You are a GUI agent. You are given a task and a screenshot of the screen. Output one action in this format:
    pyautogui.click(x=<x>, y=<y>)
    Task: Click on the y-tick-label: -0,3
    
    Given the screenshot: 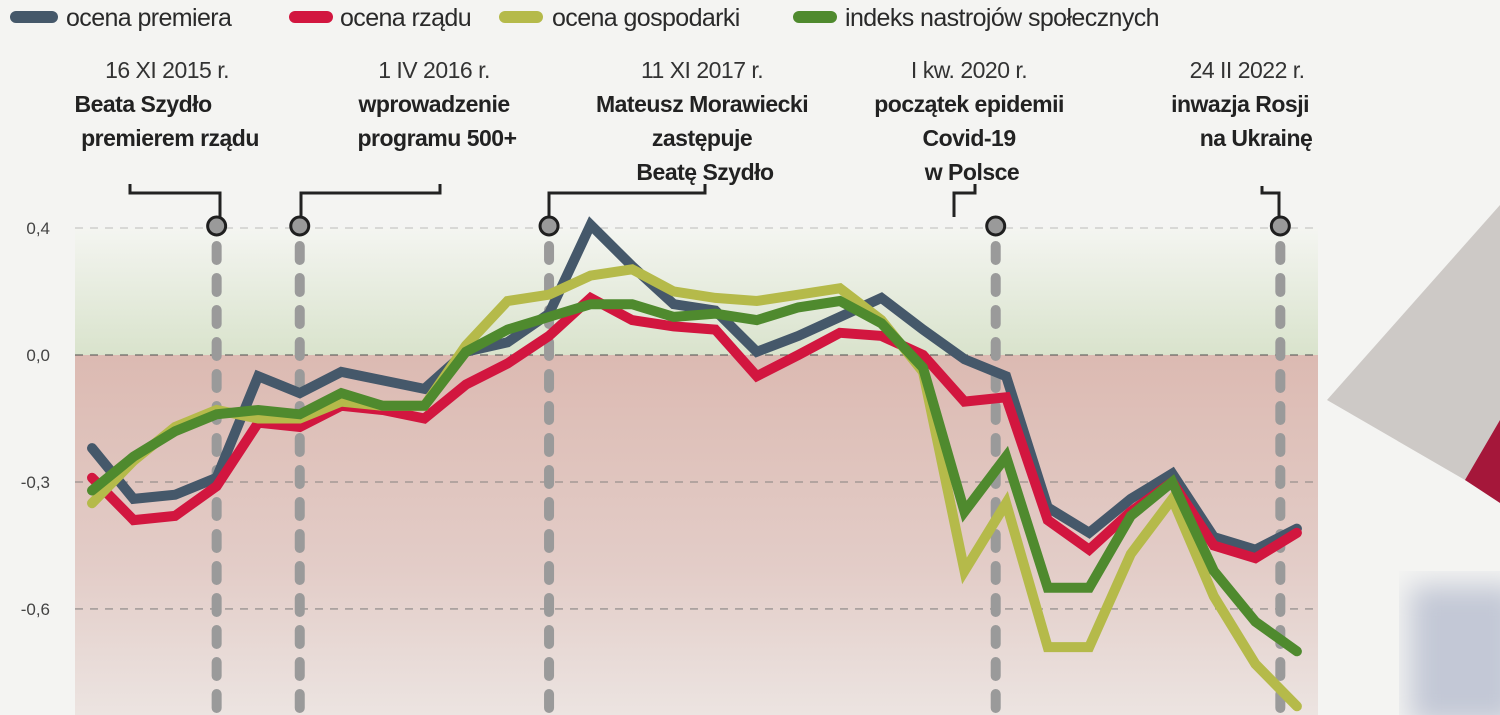 What is the action you would take?
    pyautogui.click(x=35, y=482)
    